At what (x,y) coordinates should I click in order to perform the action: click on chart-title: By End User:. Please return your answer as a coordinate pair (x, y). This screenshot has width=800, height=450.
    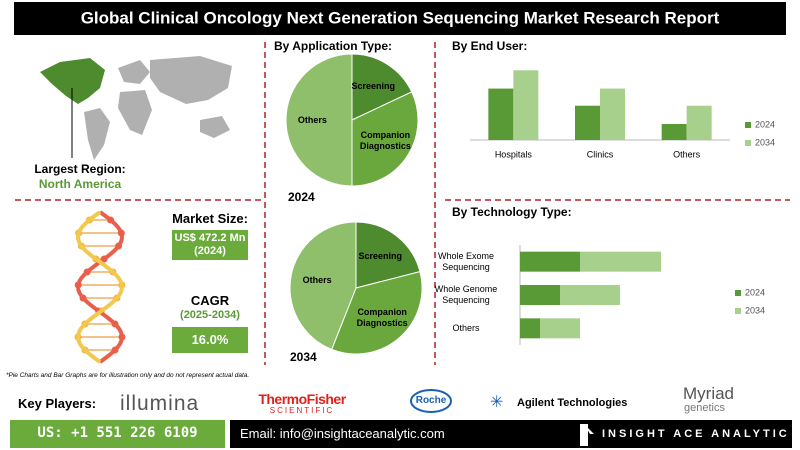
    Looking at the image, I should click on (489, 46).